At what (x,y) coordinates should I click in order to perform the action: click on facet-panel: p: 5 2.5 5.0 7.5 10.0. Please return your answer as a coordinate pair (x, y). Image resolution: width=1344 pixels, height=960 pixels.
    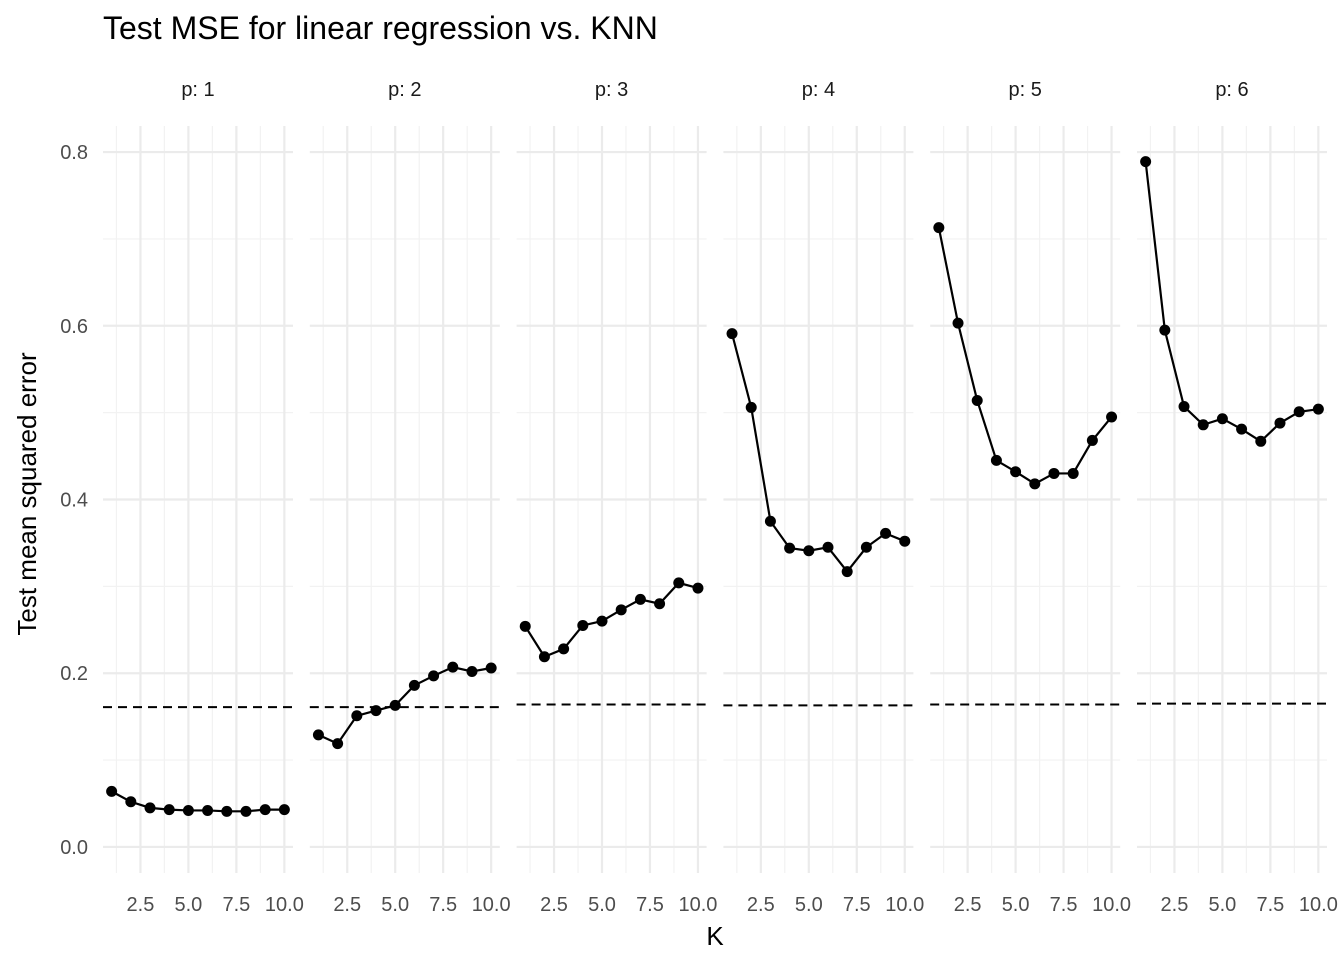
    Looking at the image, I should click on (1030, 497).